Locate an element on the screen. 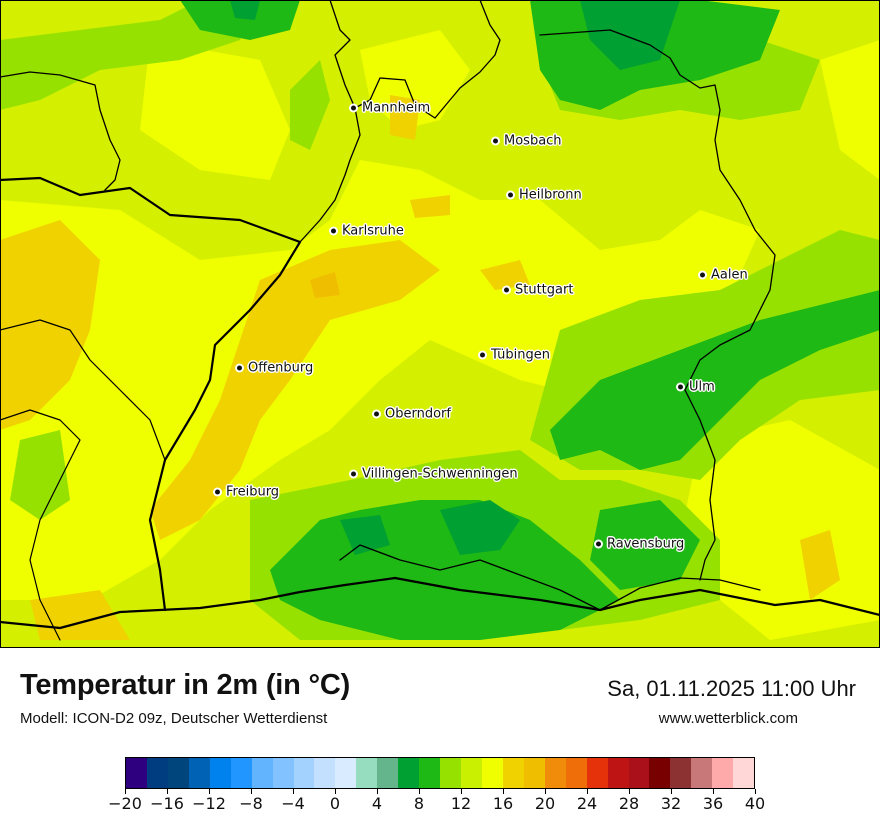 This screenshot has height=830, width=880. city-label: Aalen is located at coordinates (729, 275).